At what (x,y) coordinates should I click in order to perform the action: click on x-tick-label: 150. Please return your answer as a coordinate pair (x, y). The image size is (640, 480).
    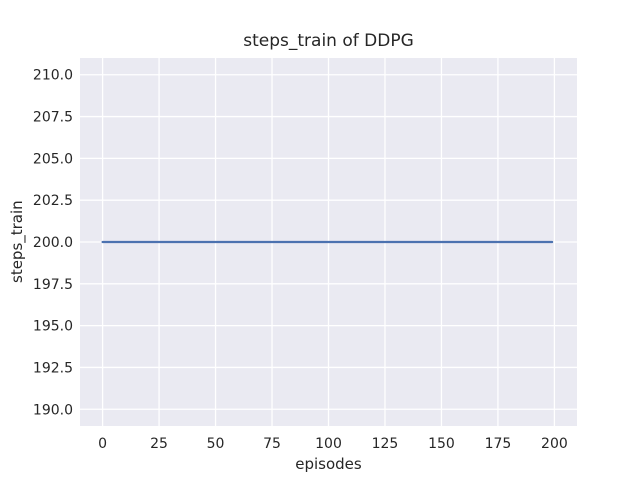
    Looking at the image, I should click on (441, 444).